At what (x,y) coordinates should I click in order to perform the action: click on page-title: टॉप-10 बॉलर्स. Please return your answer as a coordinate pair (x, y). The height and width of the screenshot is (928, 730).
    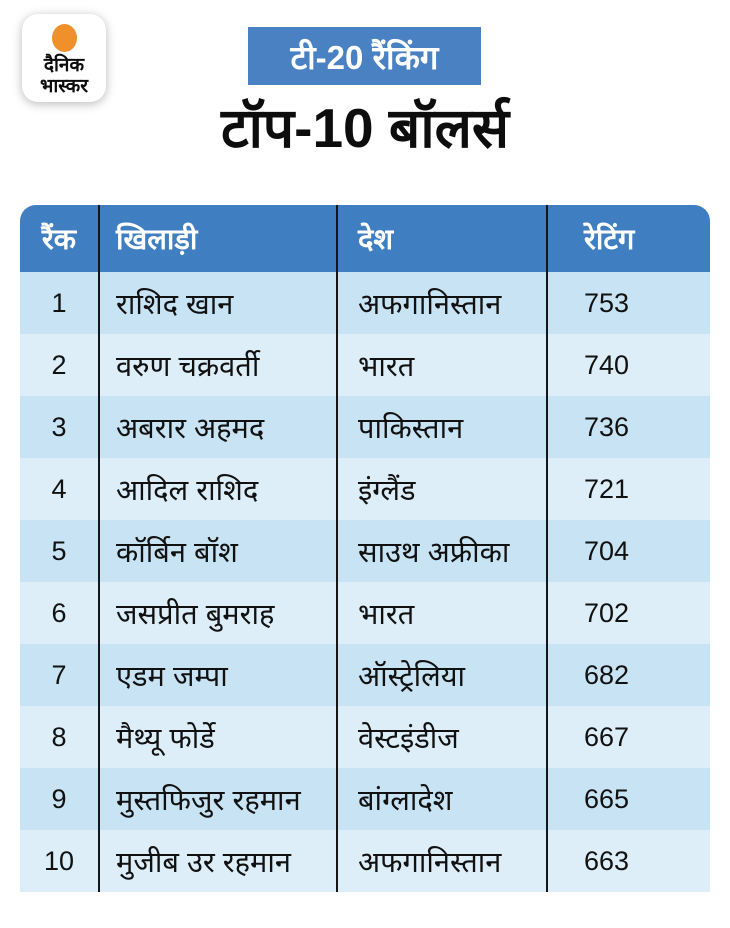
    Looking at the image, I should click on (365, 128).